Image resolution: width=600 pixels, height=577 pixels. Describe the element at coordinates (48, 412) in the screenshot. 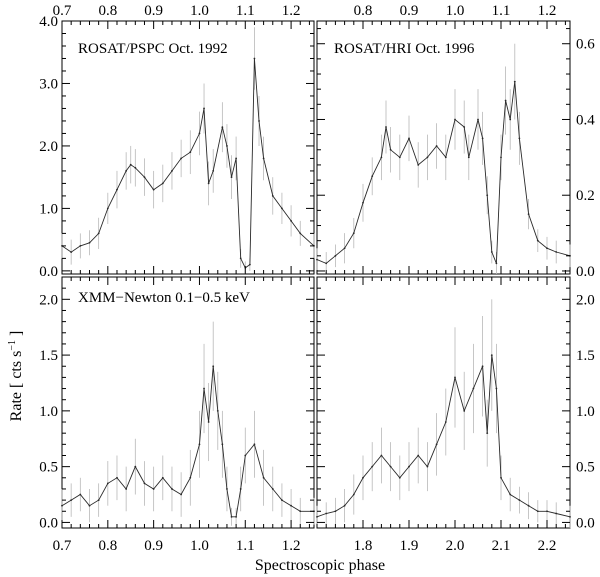

I see `y-tick-label-xmm1-2: 1.0` at that location.